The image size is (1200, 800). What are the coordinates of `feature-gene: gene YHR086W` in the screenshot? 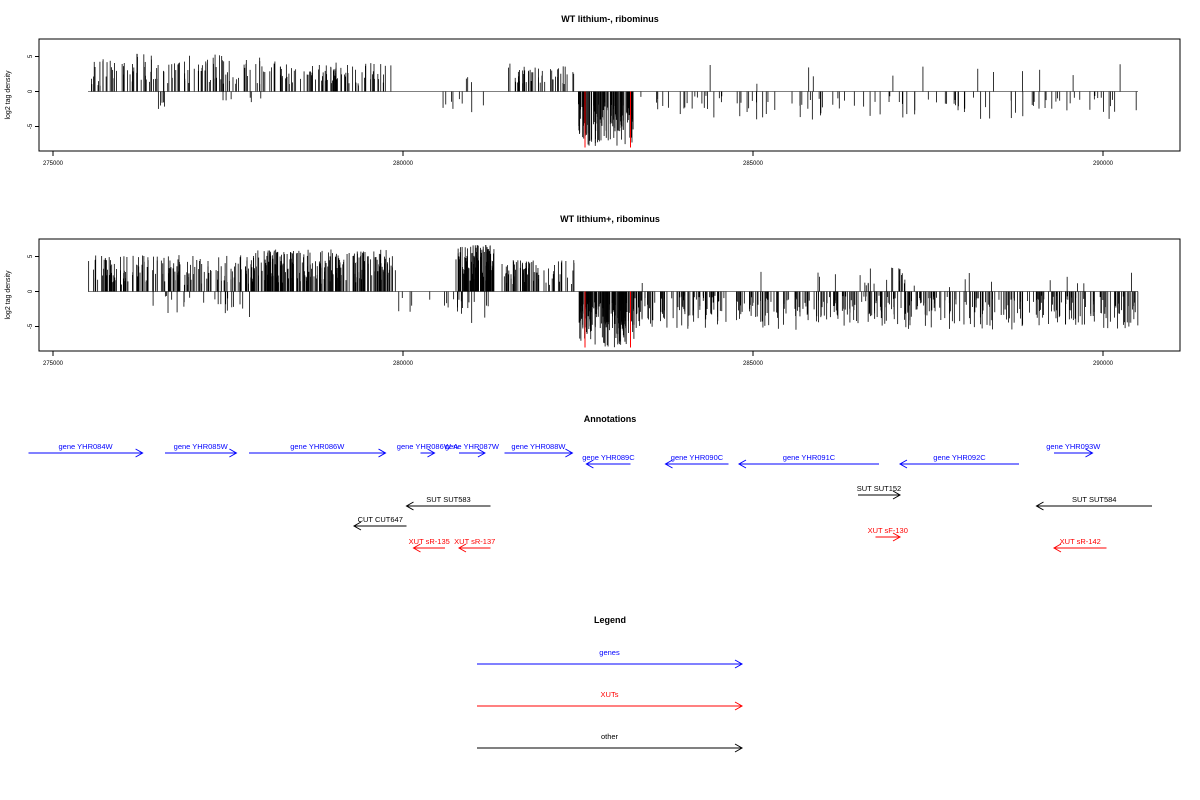 It's located at (318, 450).